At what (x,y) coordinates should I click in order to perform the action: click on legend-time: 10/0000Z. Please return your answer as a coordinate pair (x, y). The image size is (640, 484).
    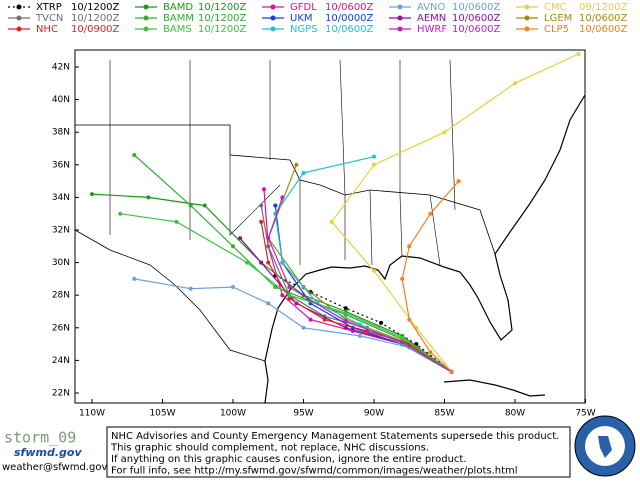
    Looking at the image, I should click on (349, 18).